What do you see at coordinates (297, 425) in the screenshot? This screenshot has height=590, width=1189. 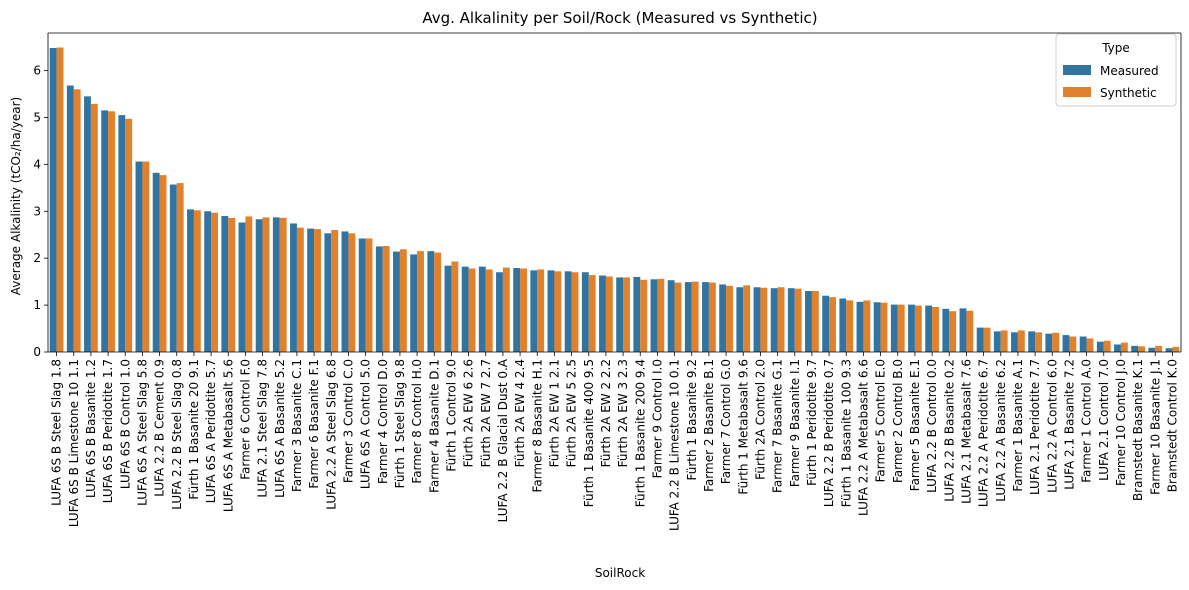 I see `x-tick-label-14: Farmer 3 Basanite C.1` at bounding box center [297, 425].